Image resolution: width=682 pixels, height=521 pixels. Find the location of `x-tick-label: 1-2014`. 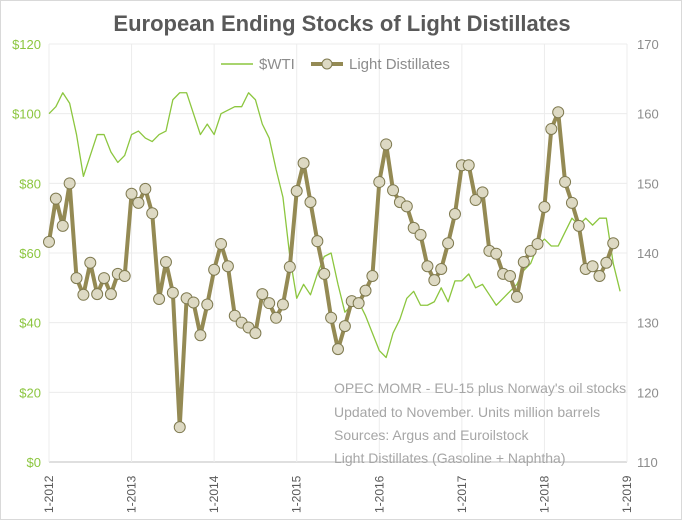

x-tick-label: 1-2014 is located at coordinates (214, 494).